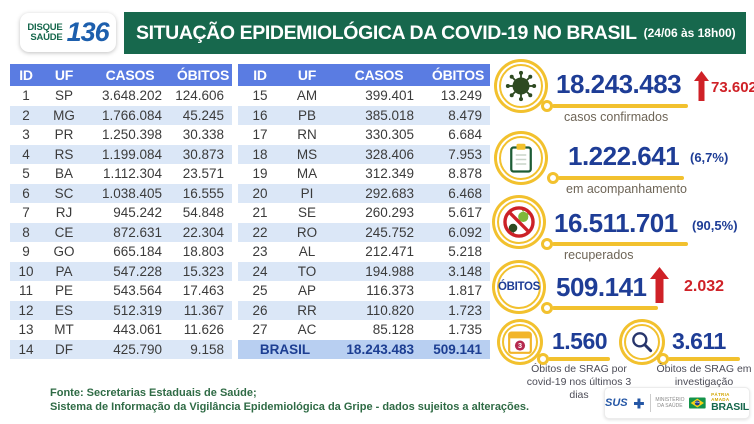 Image resolution: width=754 pixels, height=424 pixels. I want to click on table-cell: PE, so click(63, 290).